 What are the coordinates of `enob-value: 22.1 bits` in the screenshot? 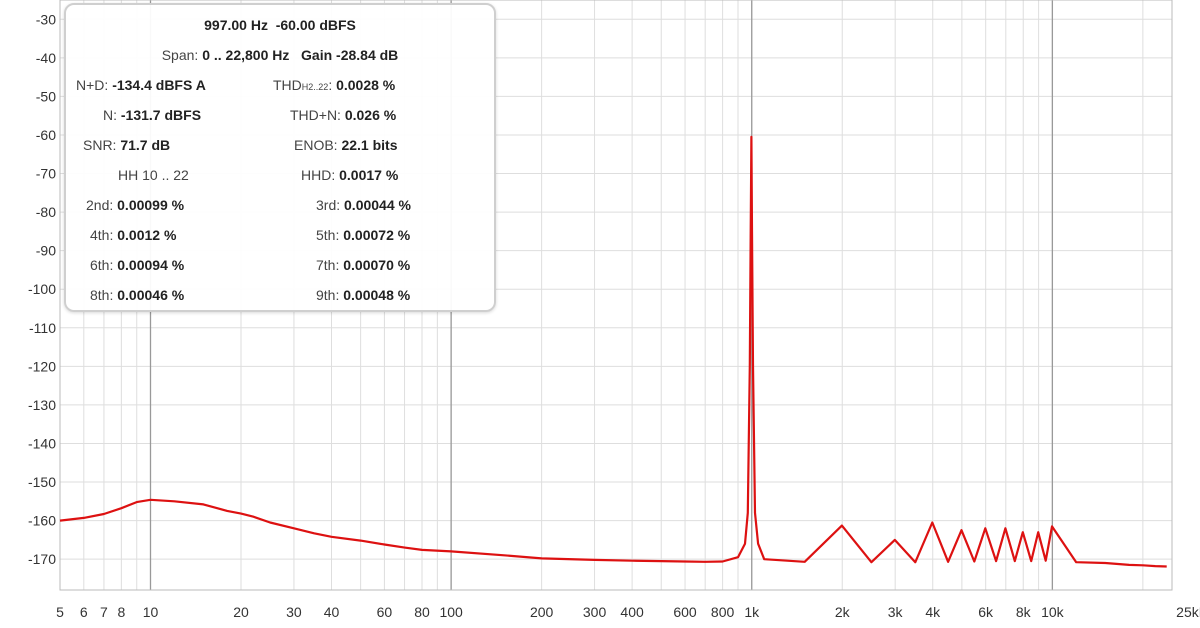 It's located at (369, 145).